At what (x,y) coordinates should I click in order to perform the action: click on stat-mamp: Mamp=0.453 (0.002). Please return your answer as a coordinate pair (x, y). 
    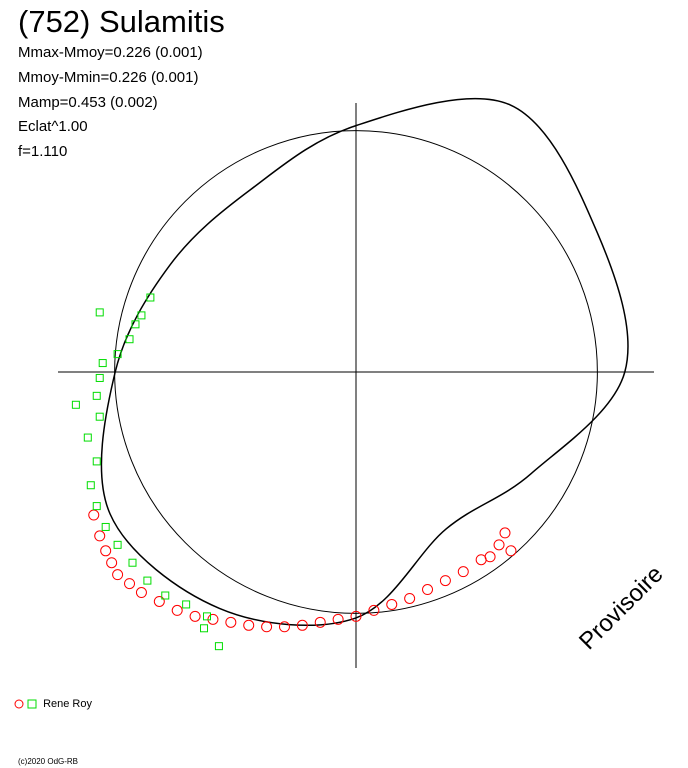
    Looking at the image, I should click on (88, 102).